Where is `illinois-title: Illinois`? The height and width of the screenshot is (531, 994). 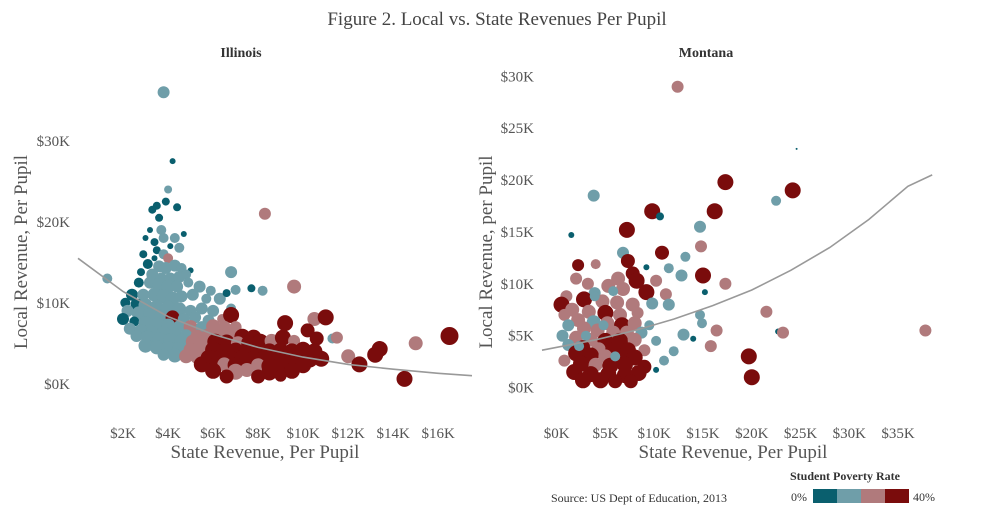
illinois-title: Illinois is located at coordinates (241, 53).